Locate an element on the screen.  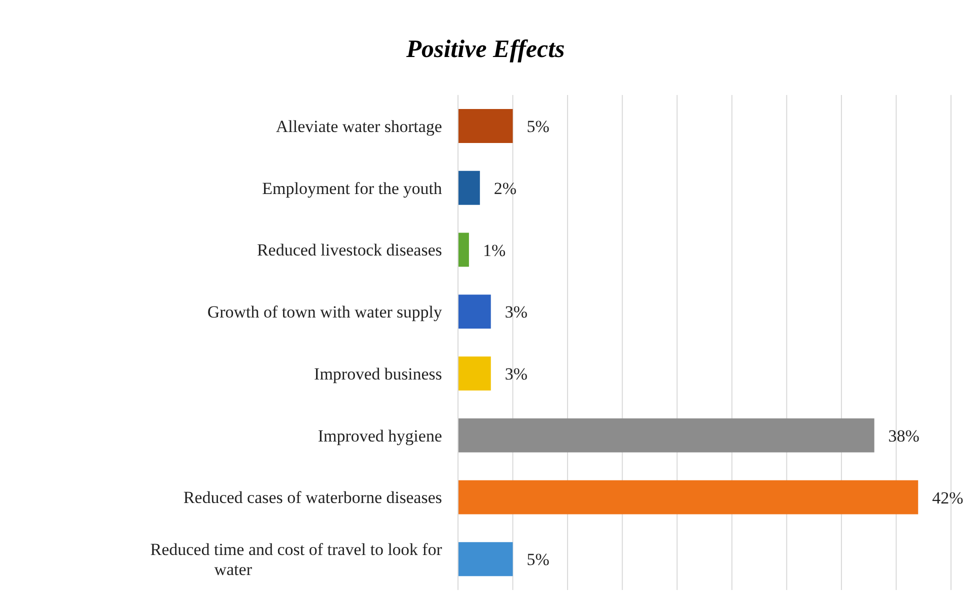
data-label: 1% is located at coordinates (494, 250).